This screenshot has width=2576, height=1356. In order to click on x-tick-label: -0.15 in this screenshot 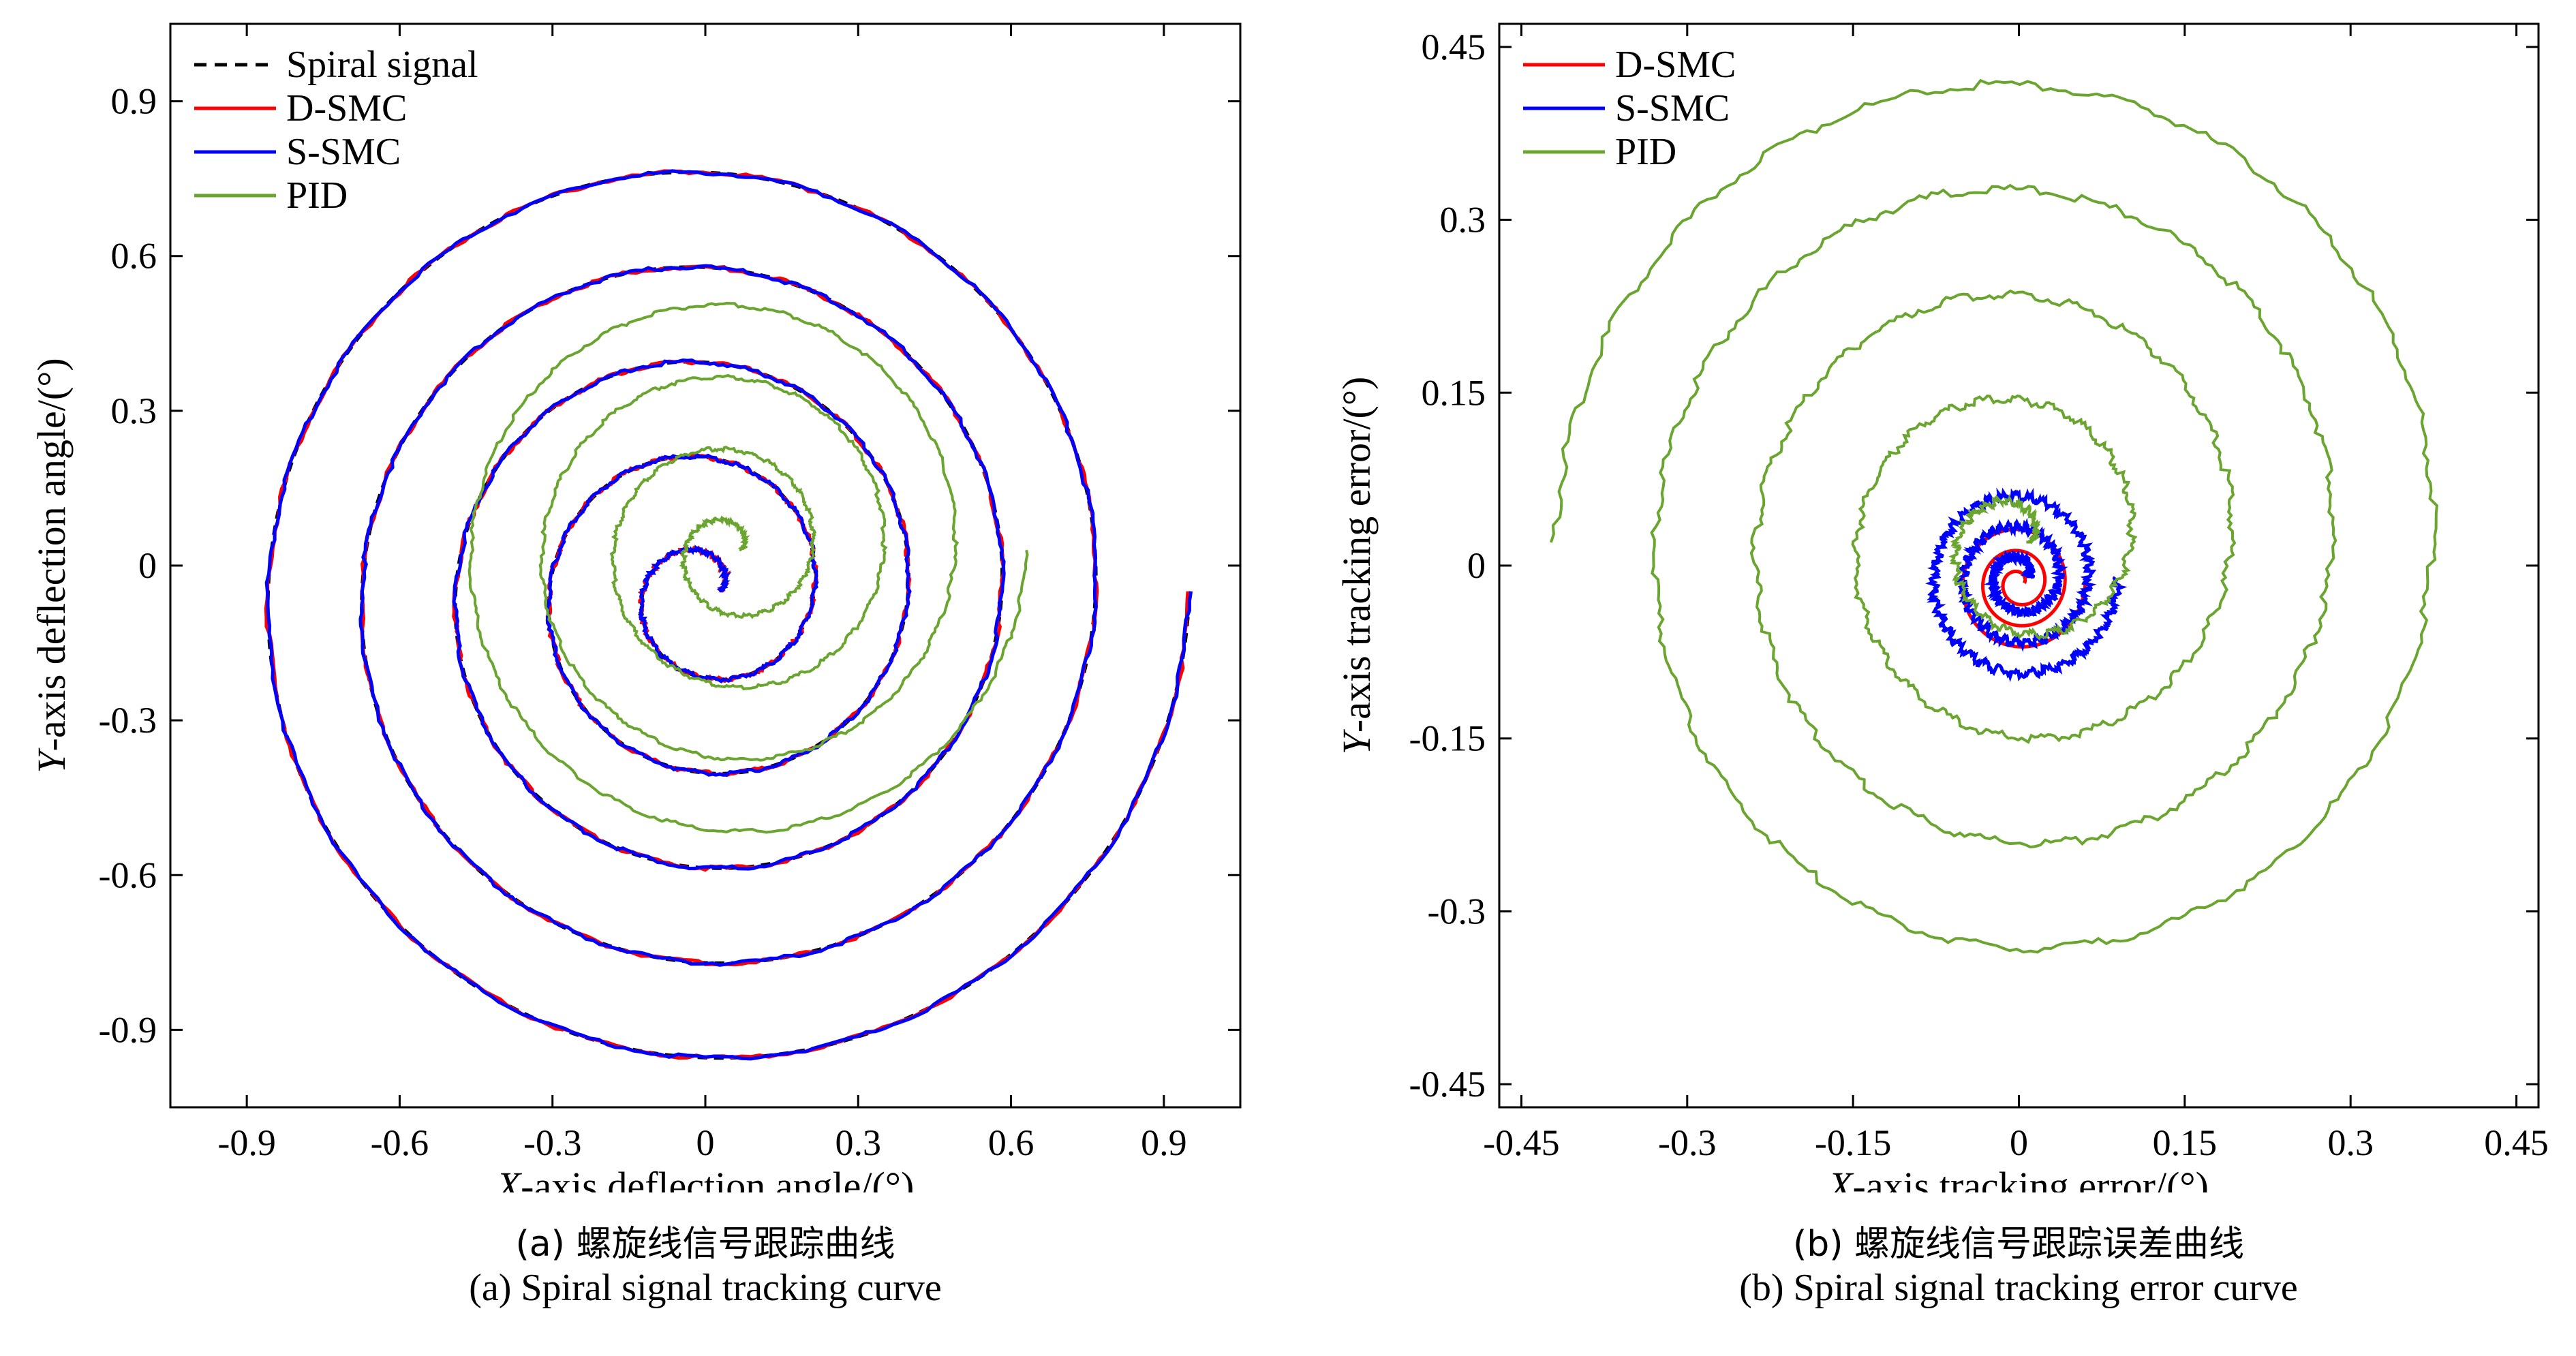, I will do `click(1853, 1142)`.